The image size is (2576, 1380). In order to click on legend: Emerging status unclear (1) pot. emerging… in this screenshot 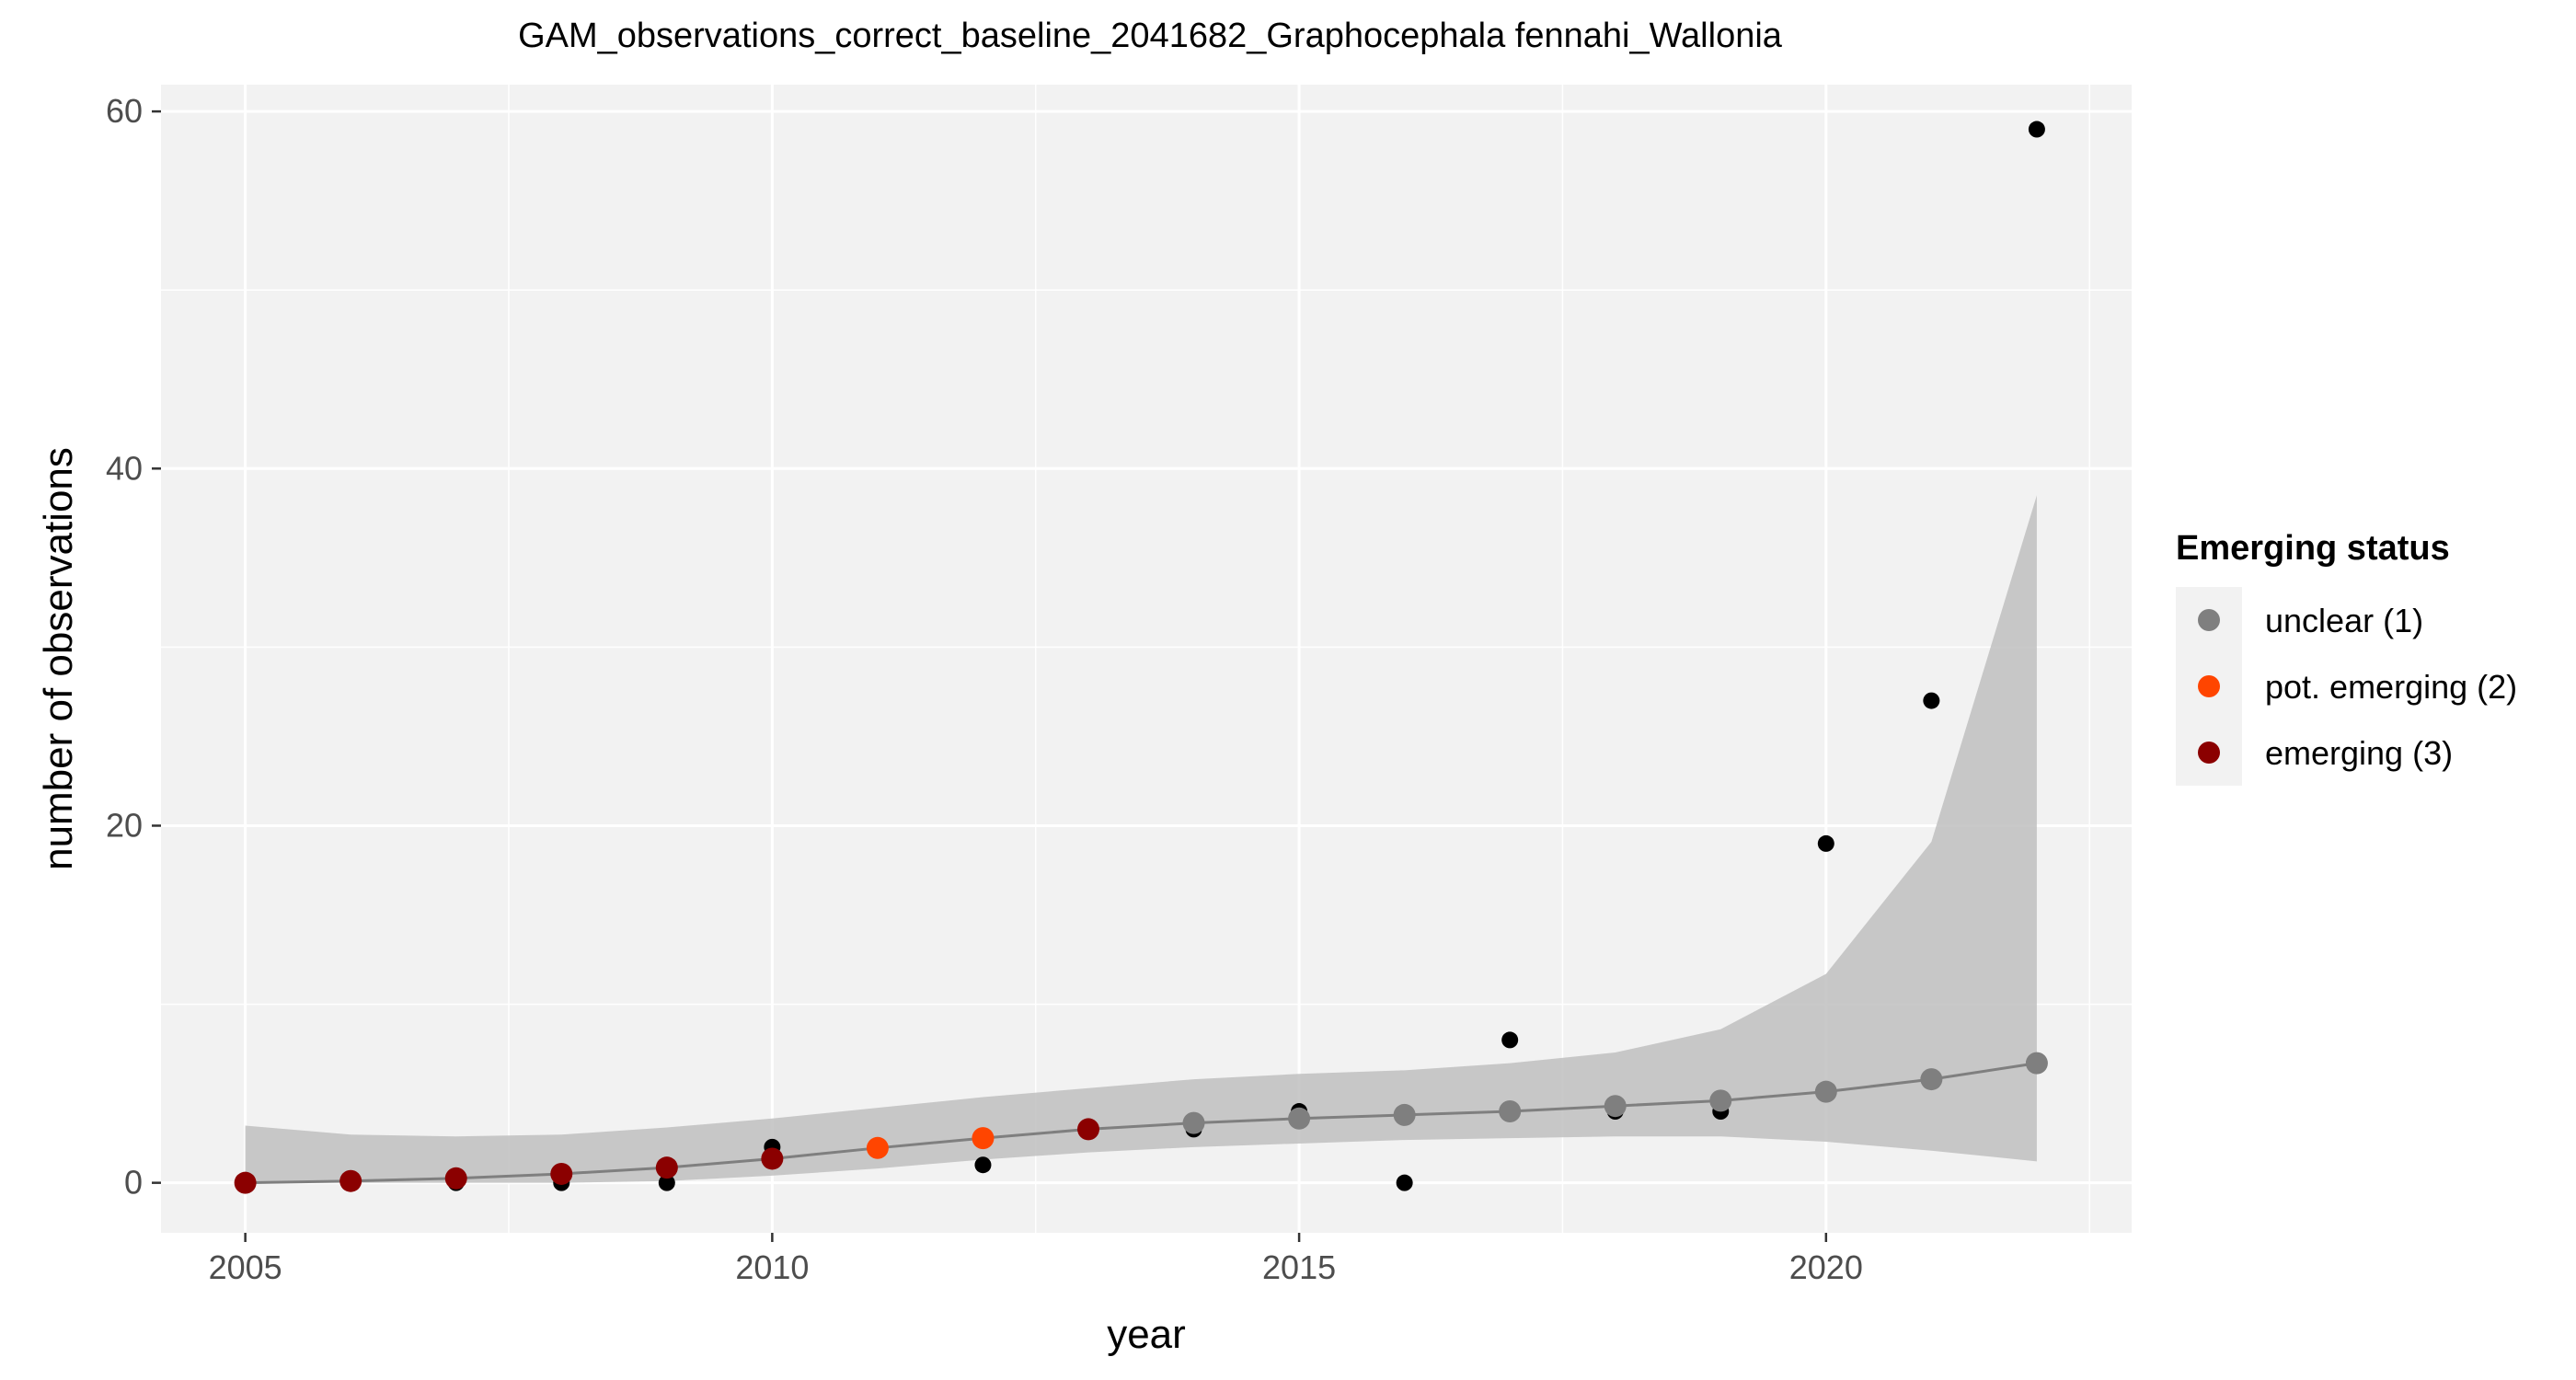, I will do `click(2346, 657)`.